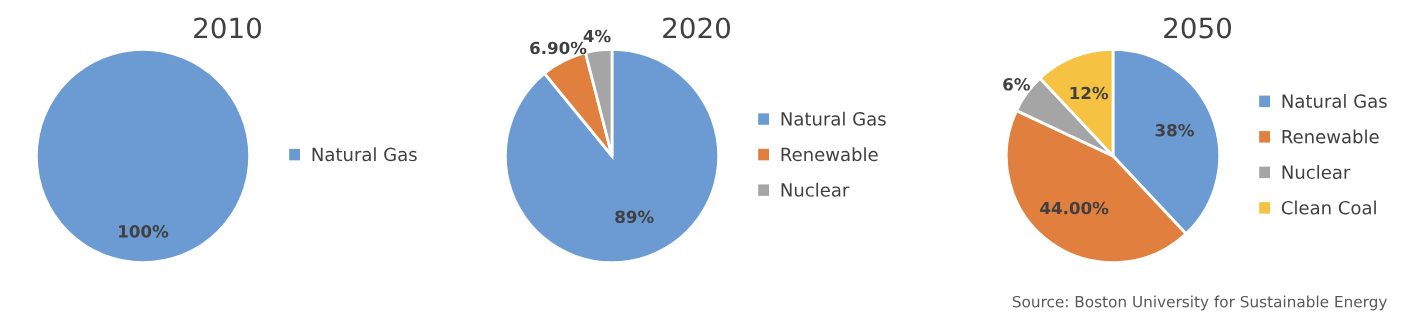 The width and height of the screenshot is (1423, 320). I want to click on data-label: 6.90%, so click(558, 48).